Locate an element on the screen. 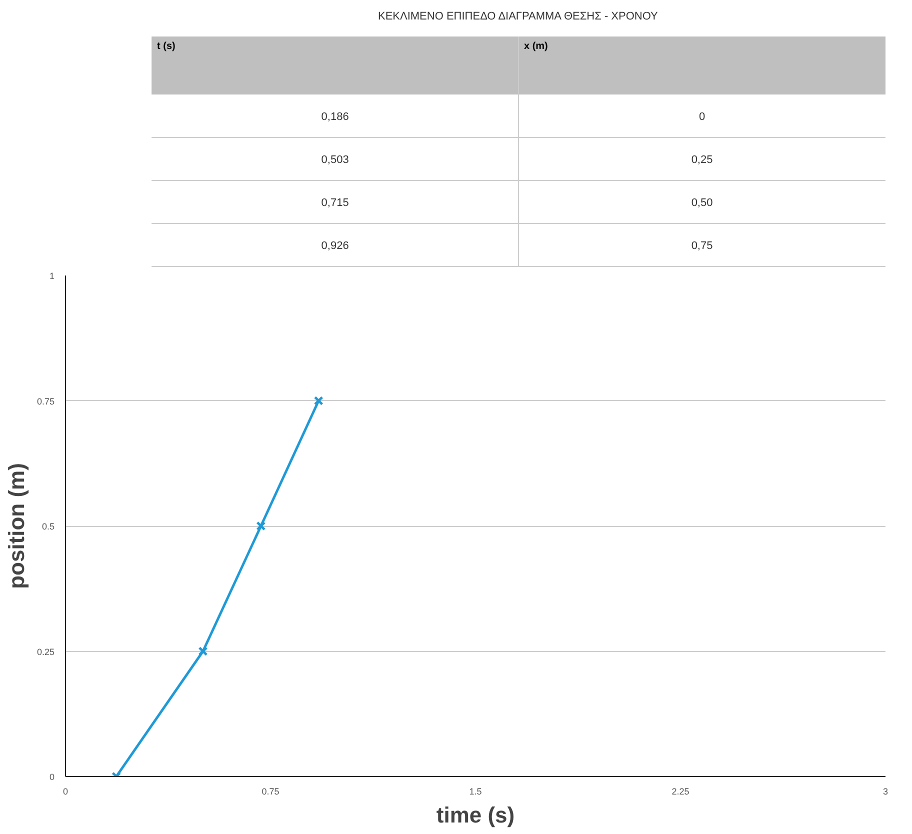 This screenshot has width=912, height=834. text: 0,50 is located at coordinates (702, 203).